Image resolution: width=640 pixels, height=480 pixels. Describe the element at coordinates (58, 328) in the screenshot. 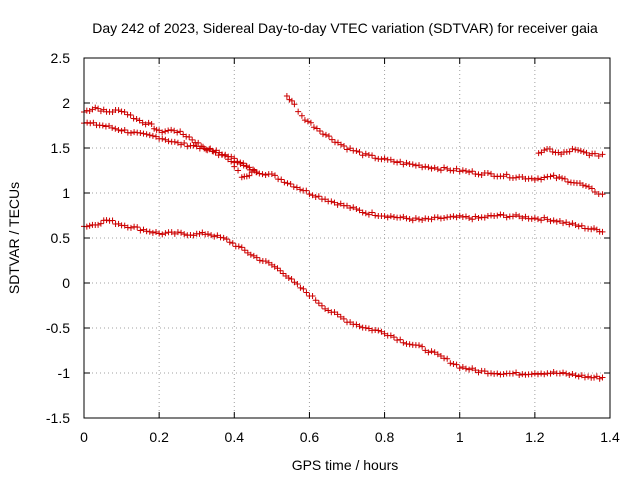

I see `y-tick-label: -0.5` at that location.